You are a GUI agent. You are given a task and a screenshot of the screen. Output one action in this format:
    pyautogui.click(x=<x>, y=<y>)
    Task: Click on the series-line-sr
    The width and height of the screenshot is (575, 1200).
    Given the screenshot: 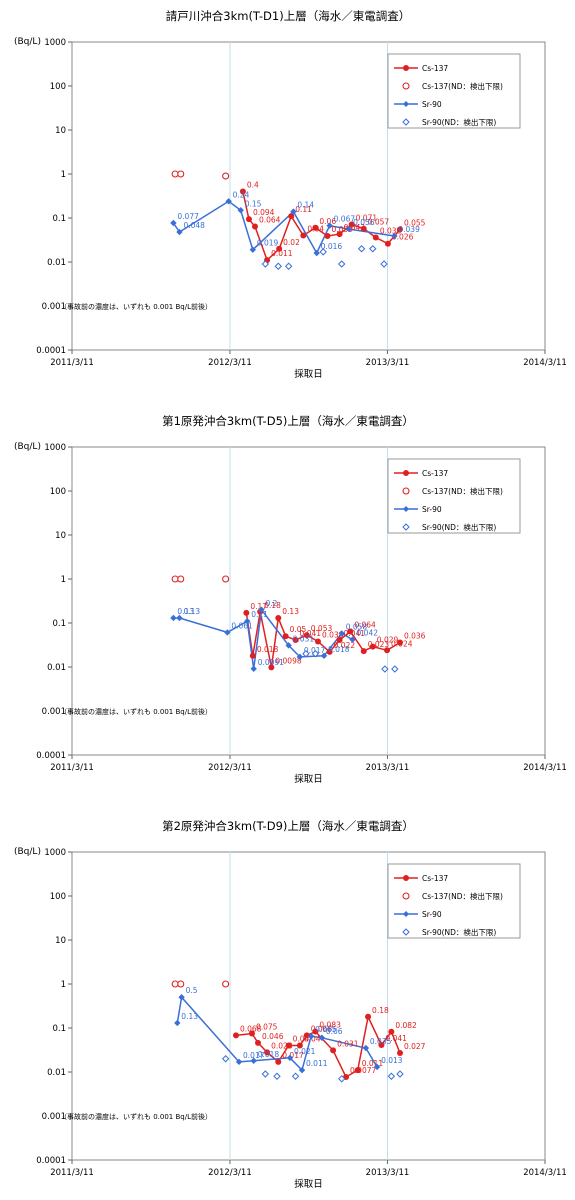 What is the action you would take?
    pyautogui.click(x=277, y=1033)
    